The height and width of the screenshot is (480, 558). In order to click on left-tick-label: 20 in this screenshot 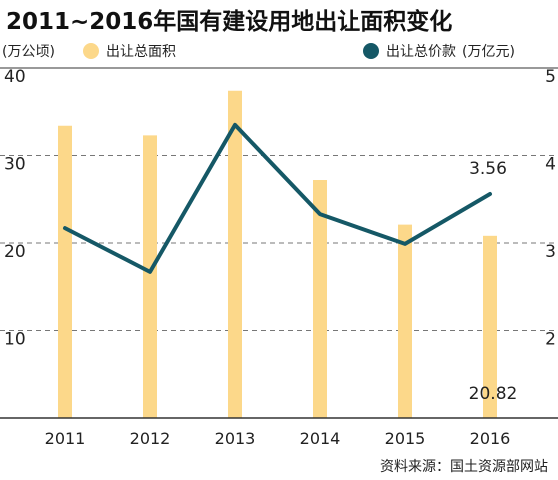, I will do `click(15, 252)`.